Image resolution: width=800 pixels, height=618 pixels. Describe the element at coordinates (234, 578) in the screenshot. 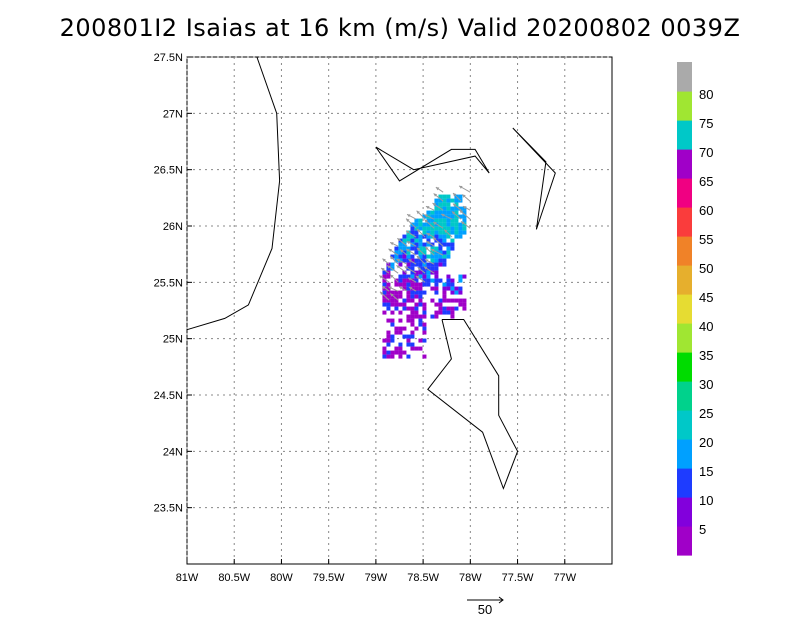

I see `x-tick-label: 80.5W` at that location.